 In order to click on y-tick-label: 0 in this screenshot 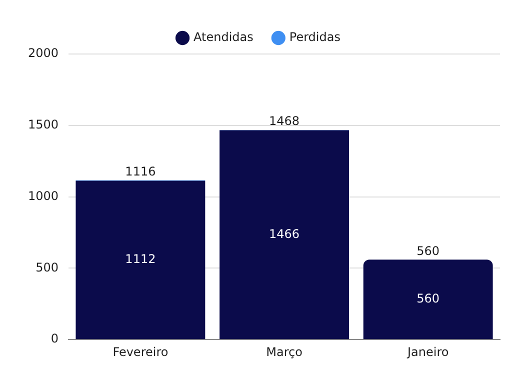, I will do `click(54, 339)`.